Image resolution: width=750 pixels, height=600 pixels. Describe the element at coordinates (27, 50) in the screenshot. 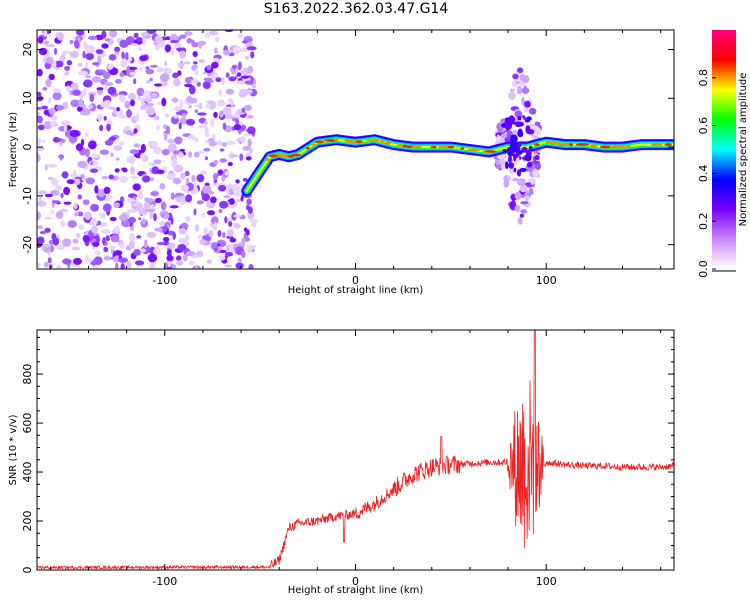

I see `spec-y-tick-label: 20` at that location.